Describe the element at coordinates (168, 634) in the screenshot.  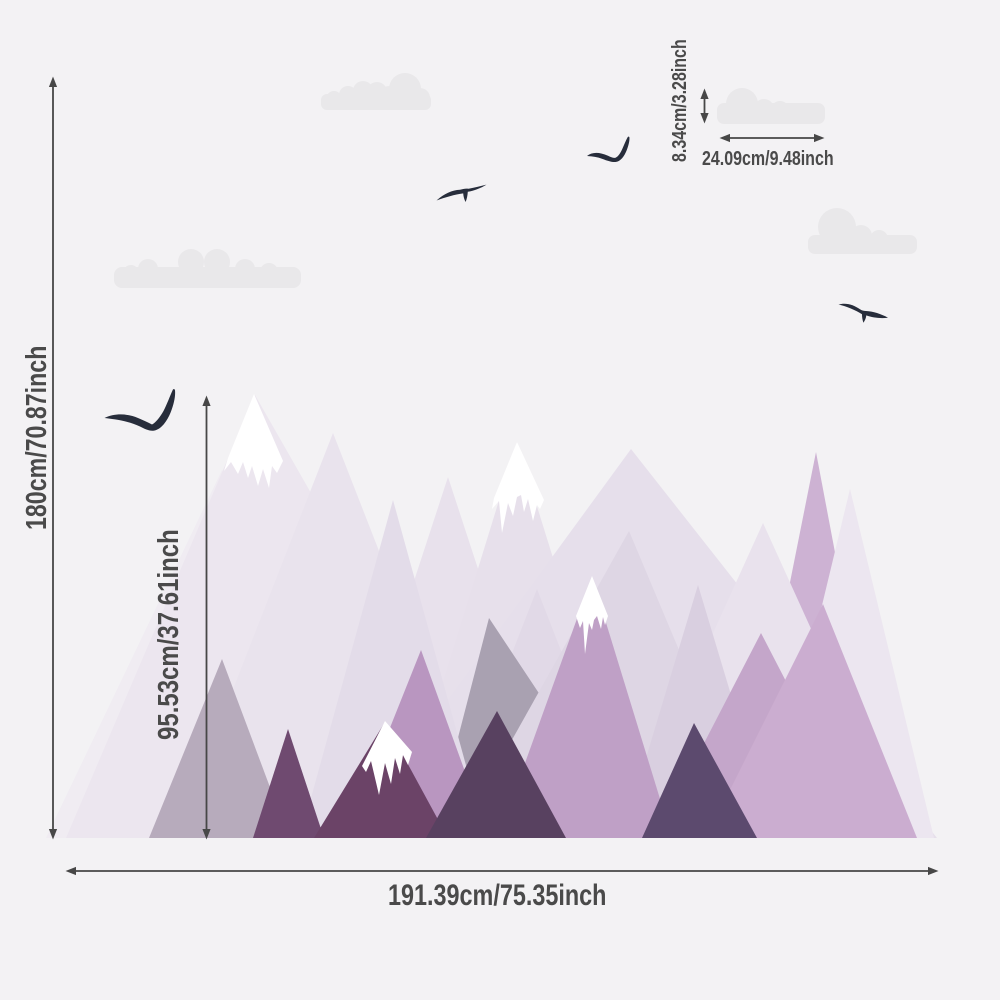
I see `svg-text: 95.53cm/37.61inch` at that location.